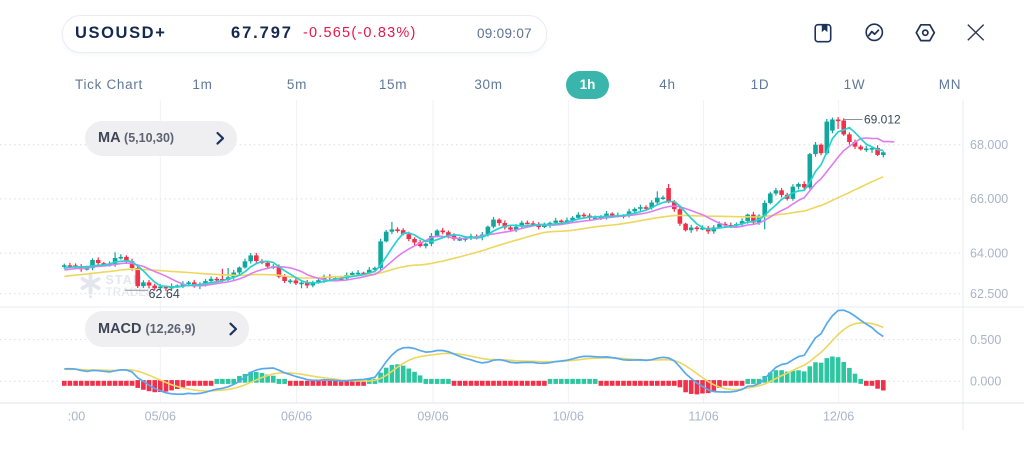  What do you see at coordinates (296, 417) in the screenshot?
I see `svg-text: 06/06` at bounding box center [296, 417].